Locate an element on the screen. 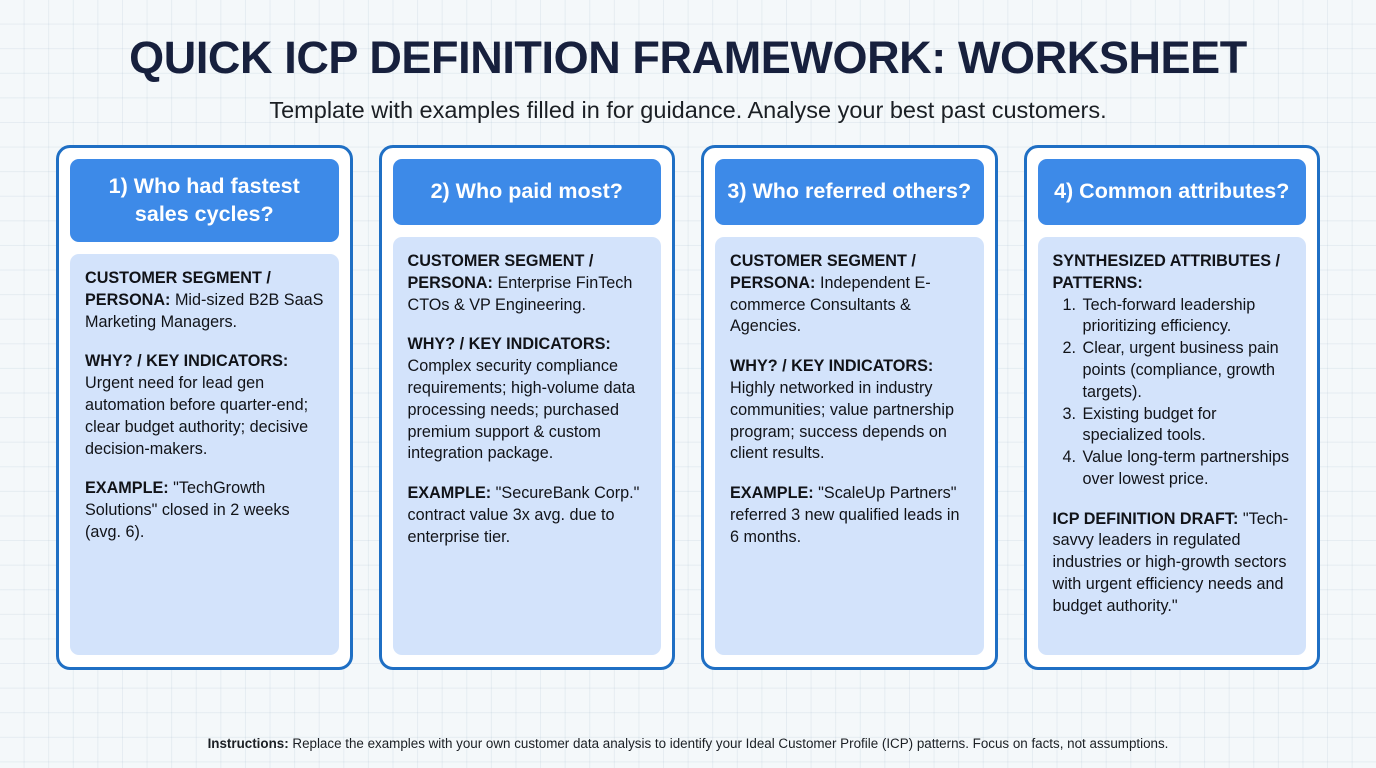 The image size is (1376, 768). card-2-example-label: EXAMPLE: is located at coordinates (449, 493).